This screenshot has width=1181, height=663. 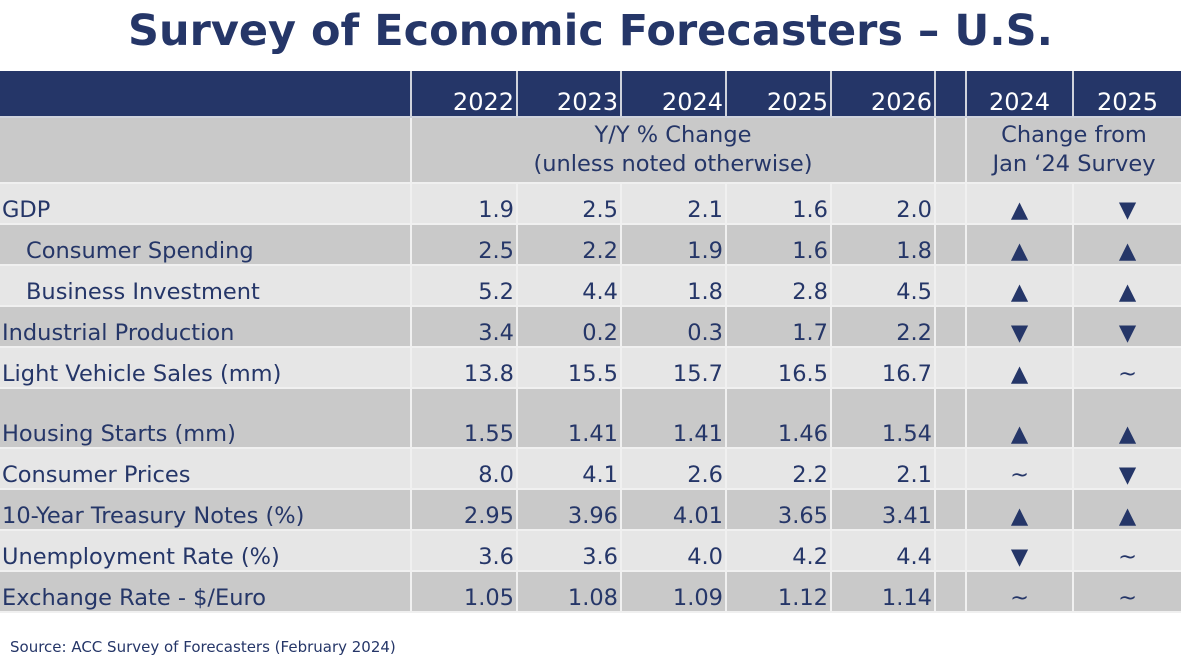 What do you see at coordinates (884, 368) in the screenshot?
I see `value-cell-2026: 16.7` at bounding box center [884, 368].